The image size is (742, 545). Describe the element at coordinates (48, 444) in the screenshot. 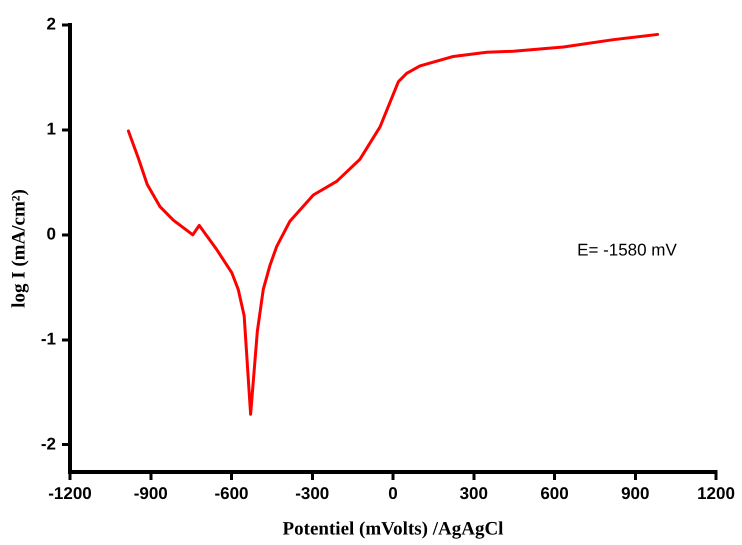

I see `y-tick-label: -2` at that location.